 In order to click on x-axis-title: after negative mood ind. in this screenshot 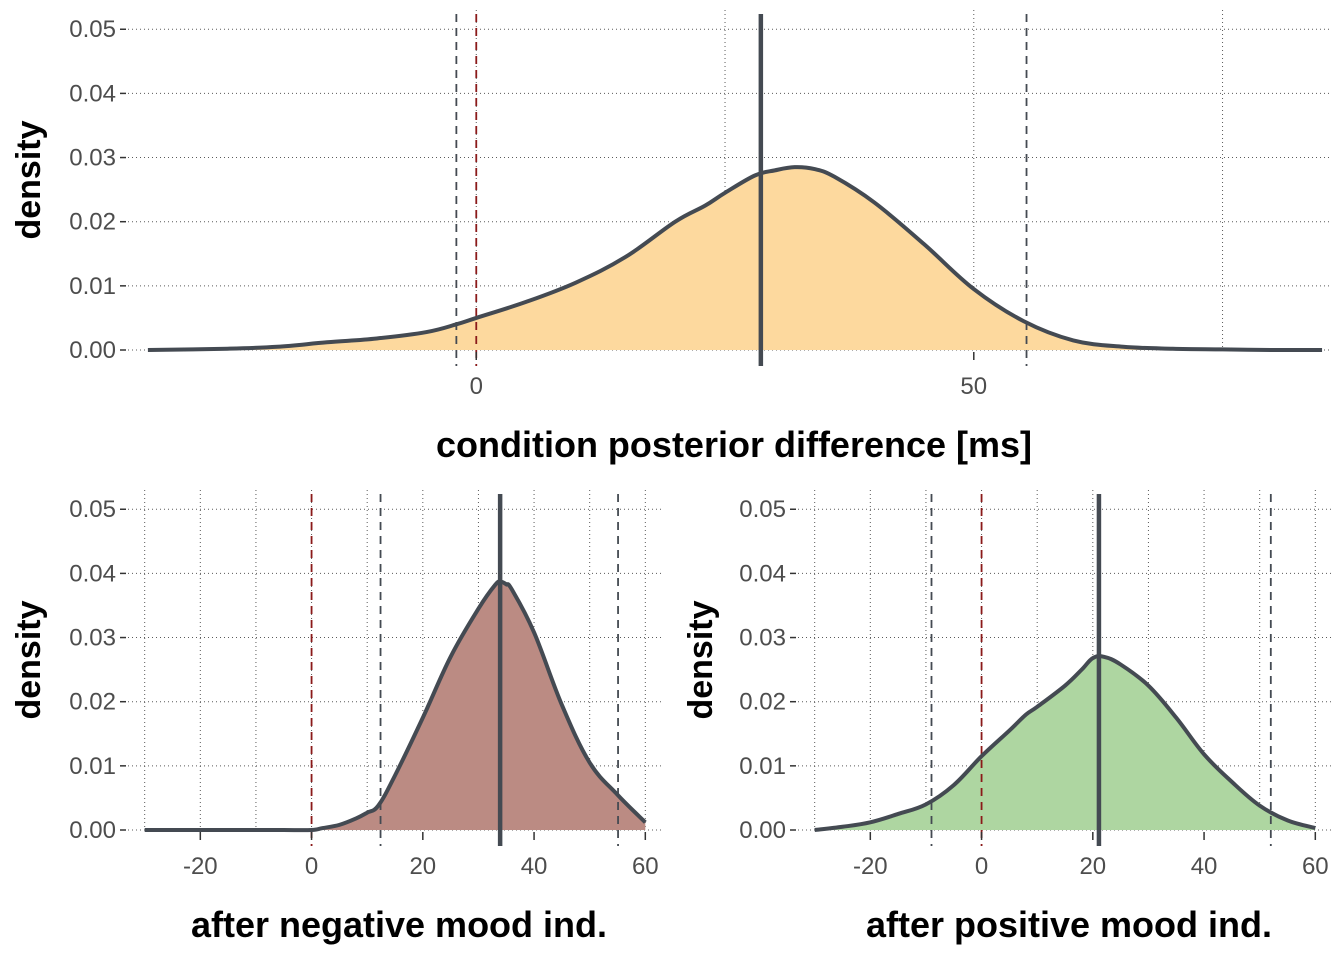, I will do `click(399, 924)`.